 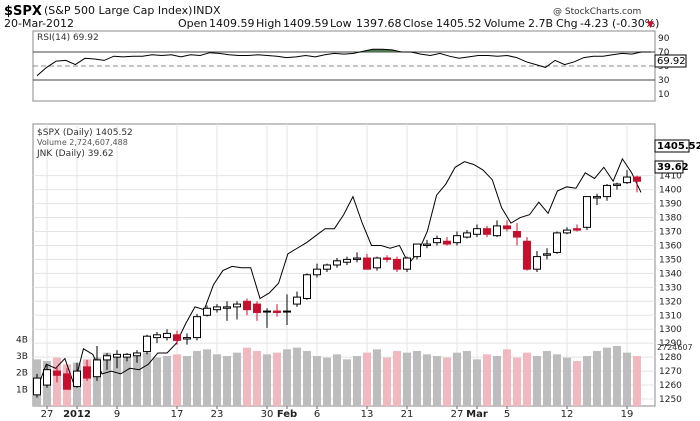 What do you see at coordinates (343, 62) in the screenshot?
I see `rsi-line` at bounding box center [343, 62].